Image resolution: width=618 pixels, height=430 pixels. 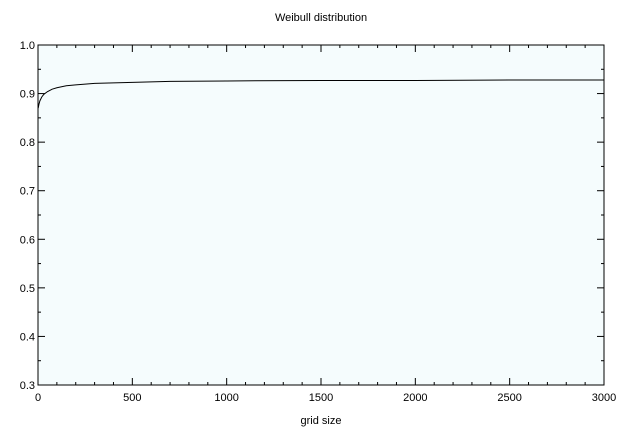 What do you see at coordinates (27, 216) in the screenshot?
I see `y-tick-labels: 0.3 0.4 0.5 0.6 0.7 0.8 0.9 1.0` at bounding box center [27, 216].